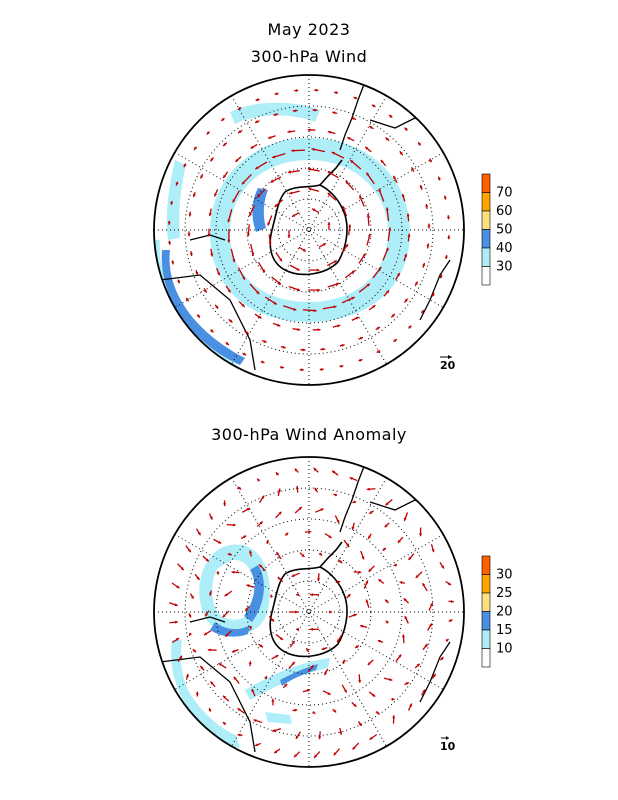 This screenshot has width=618, height=800. I want to click on top-reference-vector-label: 20, so click(448, 365).